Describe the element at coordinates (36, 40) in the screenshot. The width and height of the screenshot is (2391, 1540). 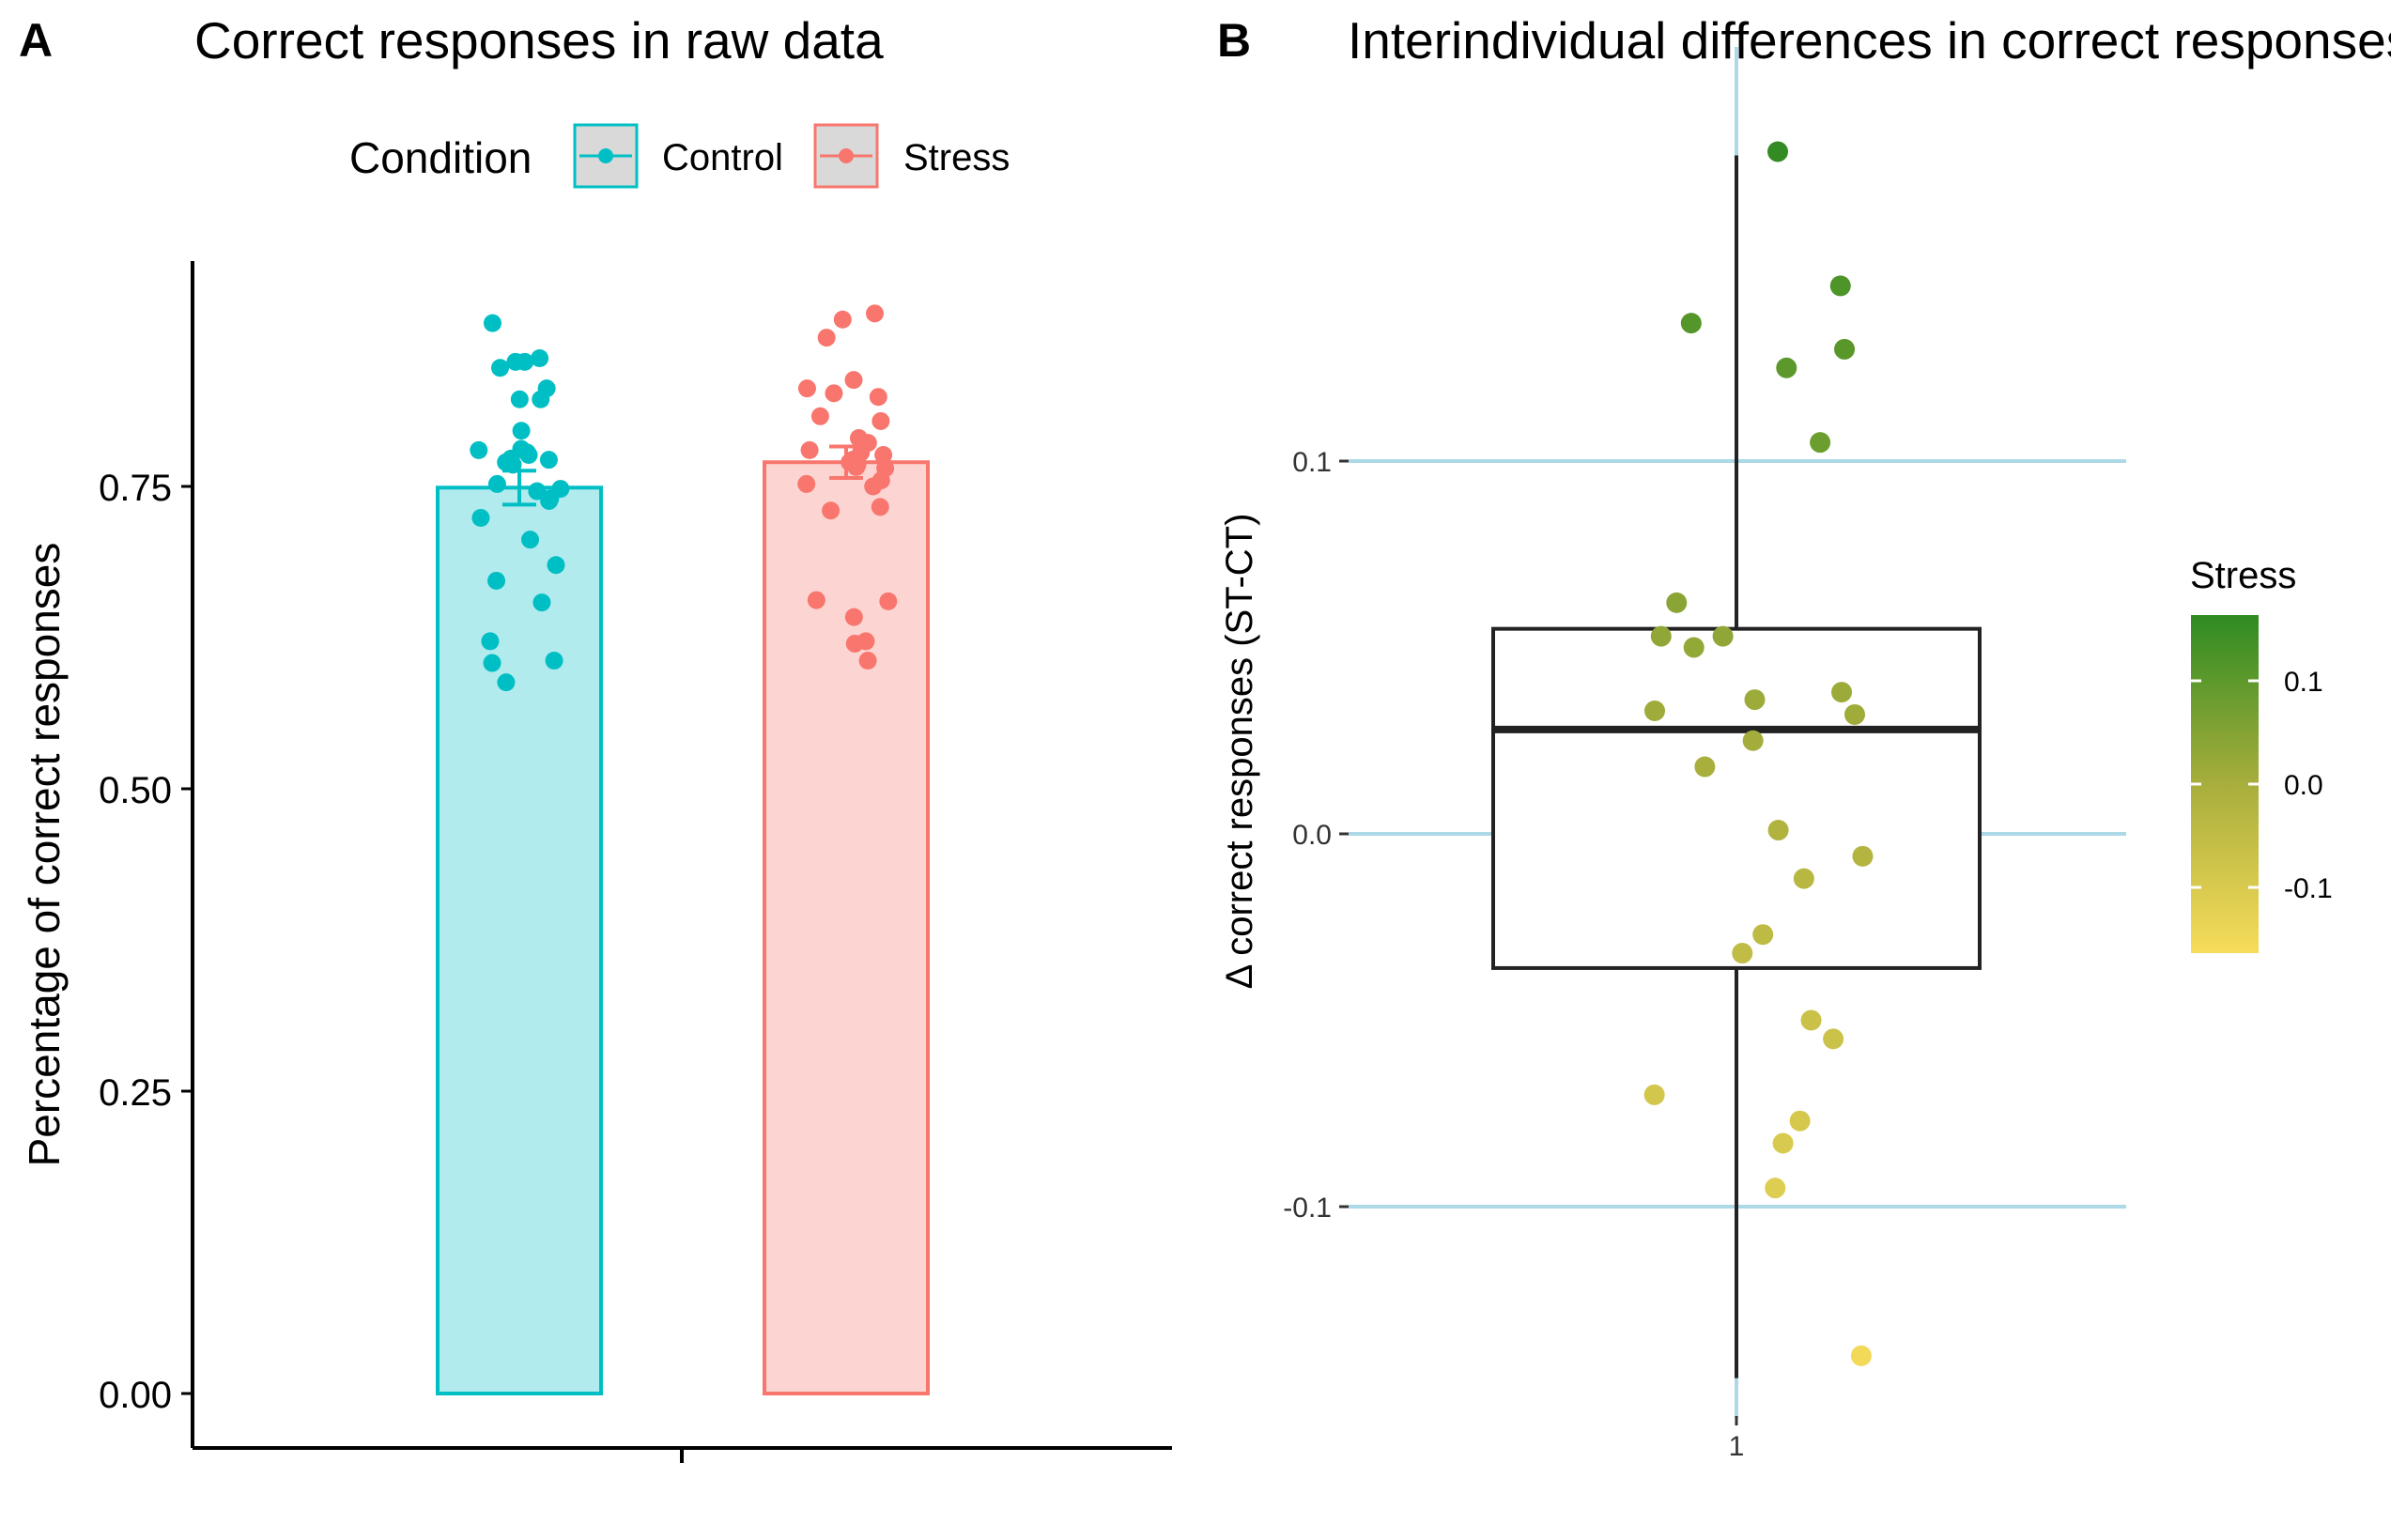
I see `panel-a-label: A` at that location.